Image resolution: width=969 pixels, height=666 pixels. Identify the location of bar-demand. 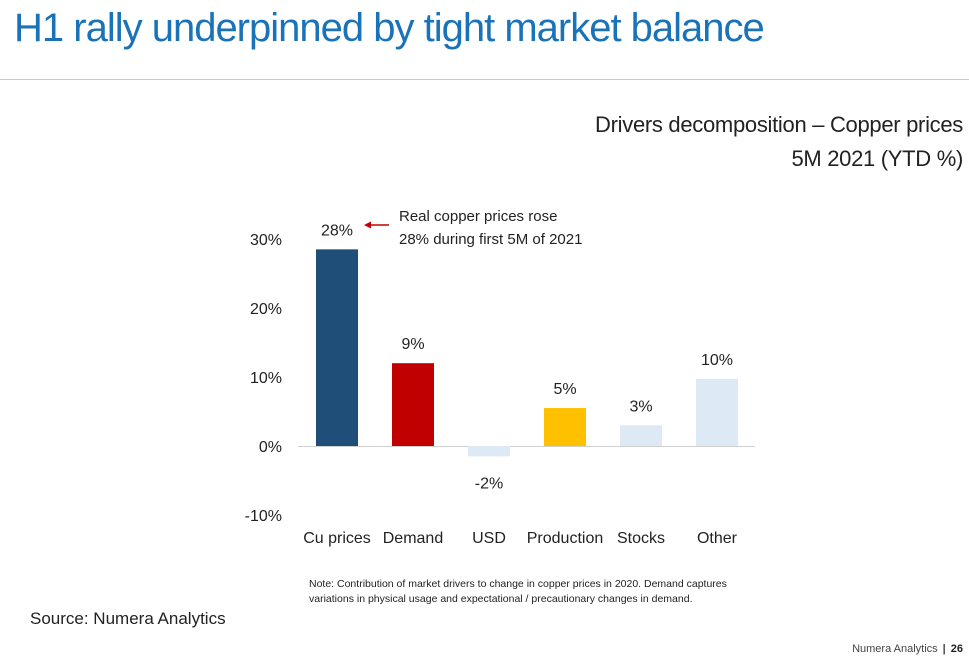
(413, 404).